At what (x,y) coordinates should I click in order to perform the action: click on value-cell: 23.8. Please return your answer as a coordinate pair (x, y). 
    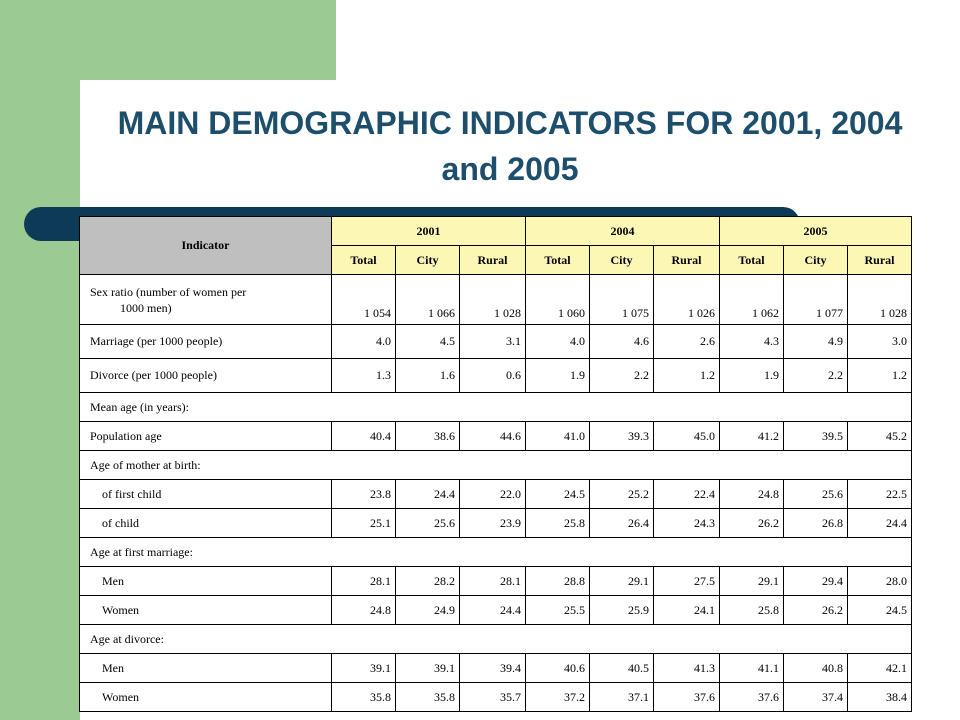
    Looking at the image, I should click on (363, 494).